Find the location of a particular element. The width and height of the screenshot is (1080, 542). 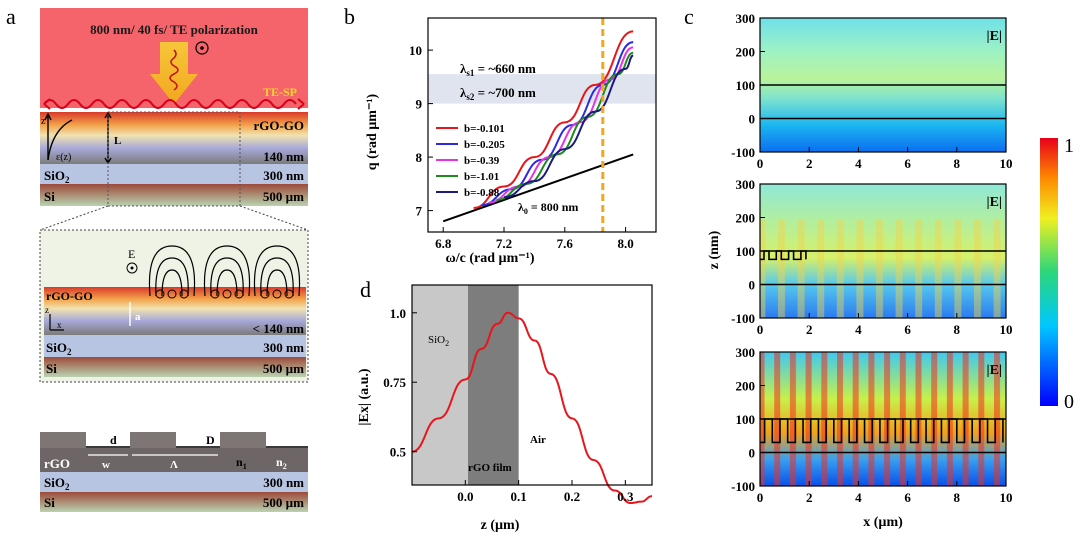

grating-si-thickness: 500 µm is located at coordinates (283, 502).